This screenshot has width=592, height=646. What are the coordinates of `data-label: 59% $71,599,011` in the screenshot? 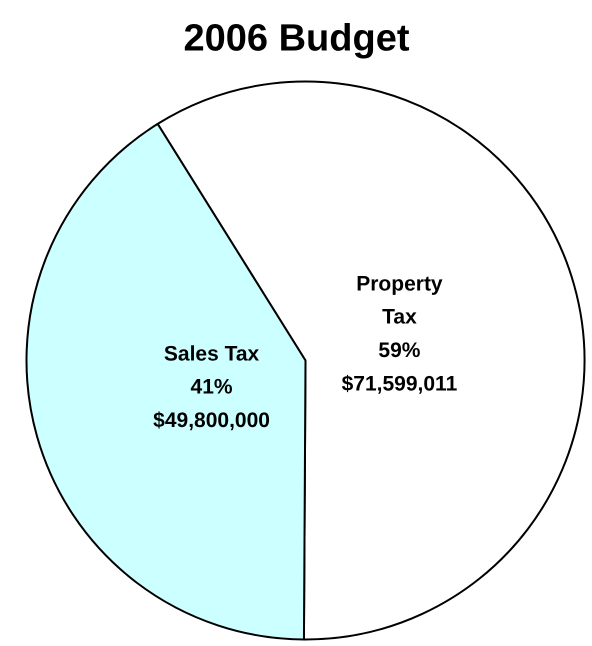 It's located at (400, 367).